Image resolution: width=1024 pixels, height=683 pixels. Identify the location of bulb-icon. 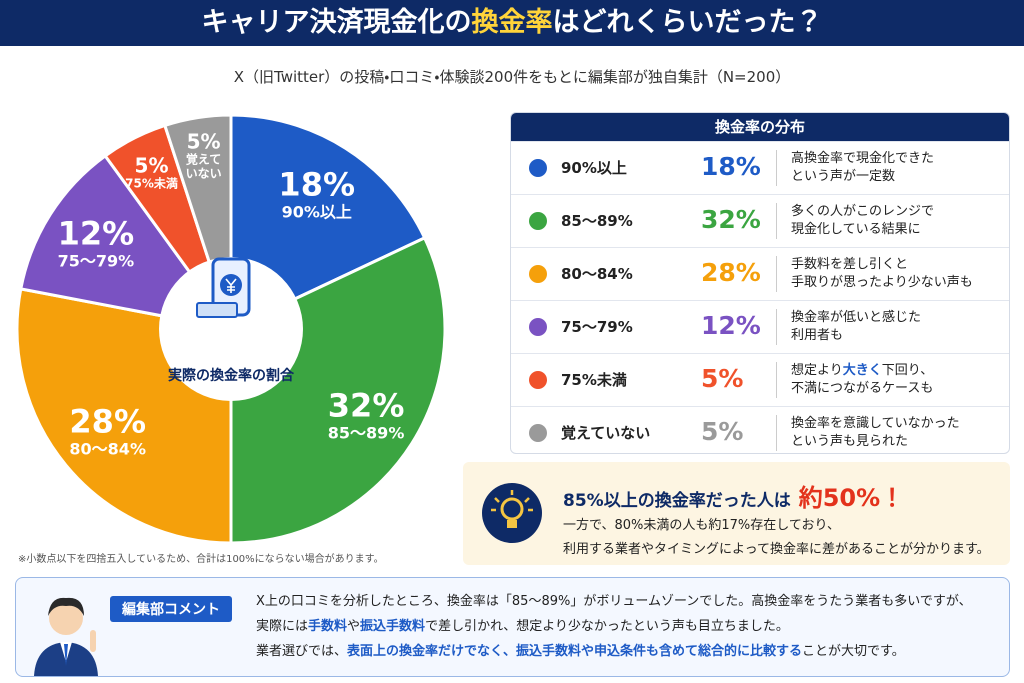
(512, 513).